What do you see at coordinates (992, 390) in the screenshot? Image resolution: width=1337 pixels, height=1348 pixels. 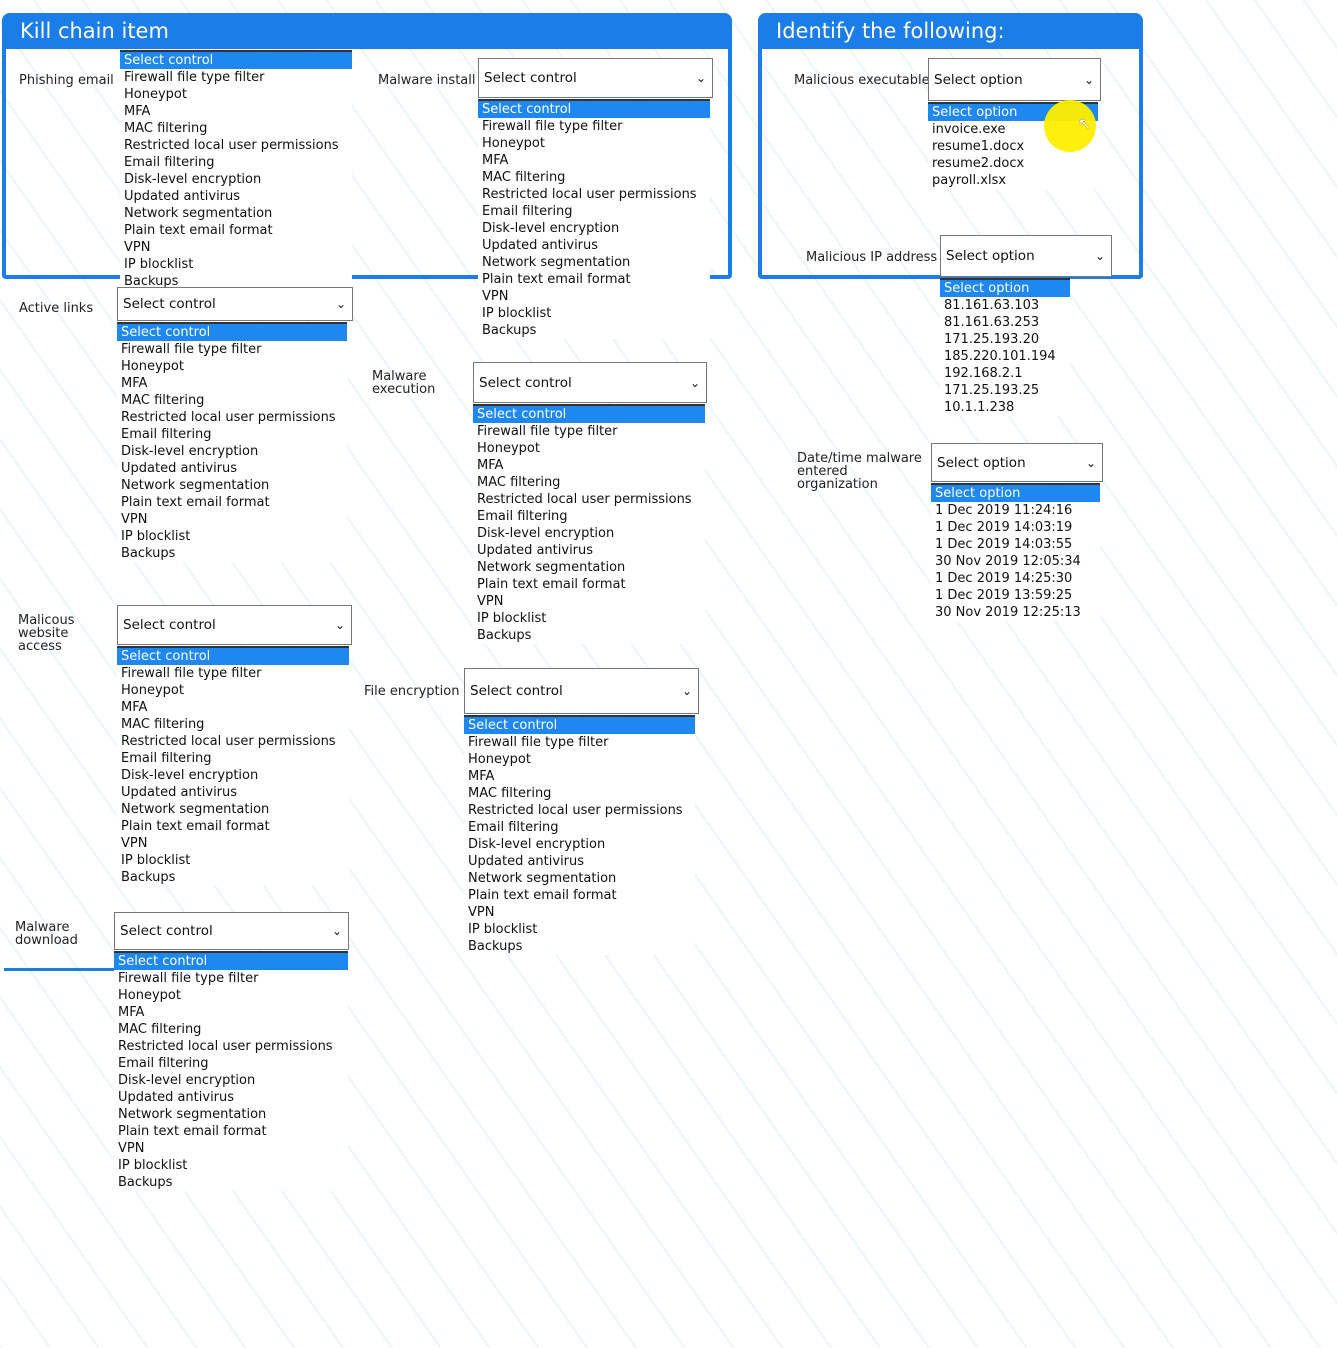 I see `dropdown-option: 171.25.193.25` at bounding box center [992, 390].